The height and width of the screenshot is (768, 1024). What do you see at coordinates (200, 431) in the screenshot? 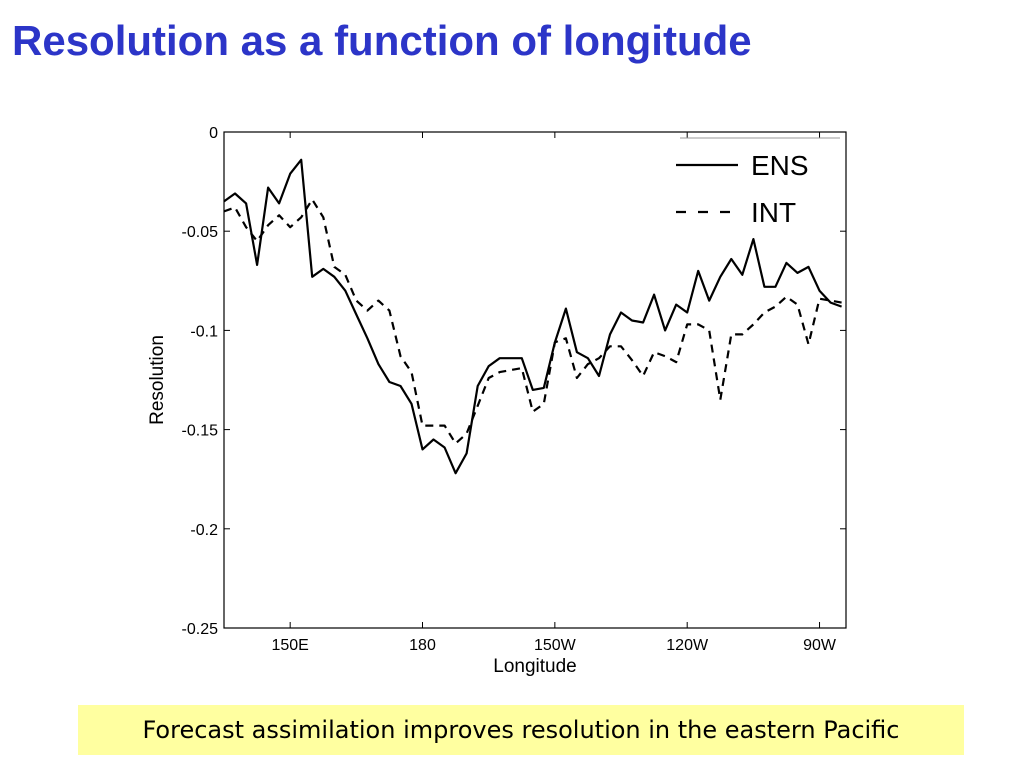
I see `y-tick-label: -0.15` at bounding box center [200, 431].